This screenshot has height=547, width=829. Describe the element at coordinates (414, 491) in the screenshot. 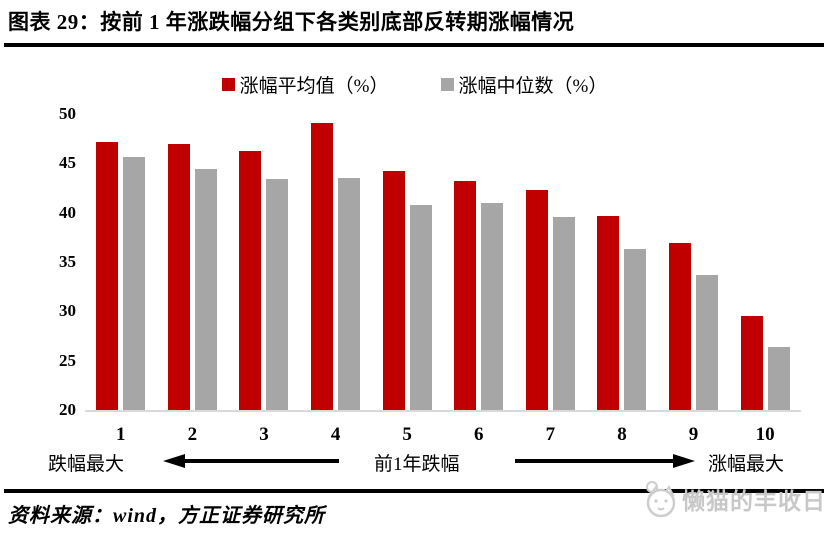

I see `bottom-divider` at that location.